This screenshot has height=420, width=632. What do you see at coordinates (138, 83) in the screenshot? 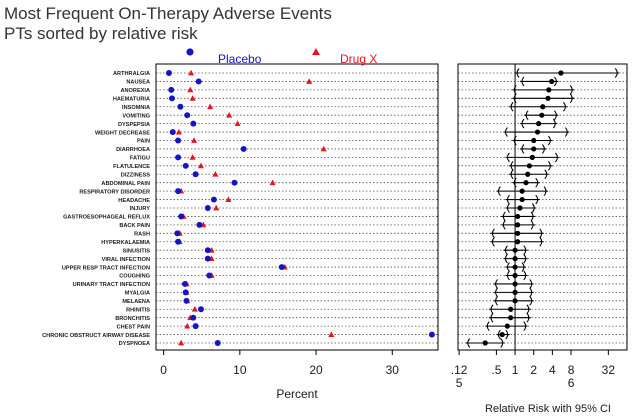
I see `category-label: NAUSEA` at bounding box center [138, 83].